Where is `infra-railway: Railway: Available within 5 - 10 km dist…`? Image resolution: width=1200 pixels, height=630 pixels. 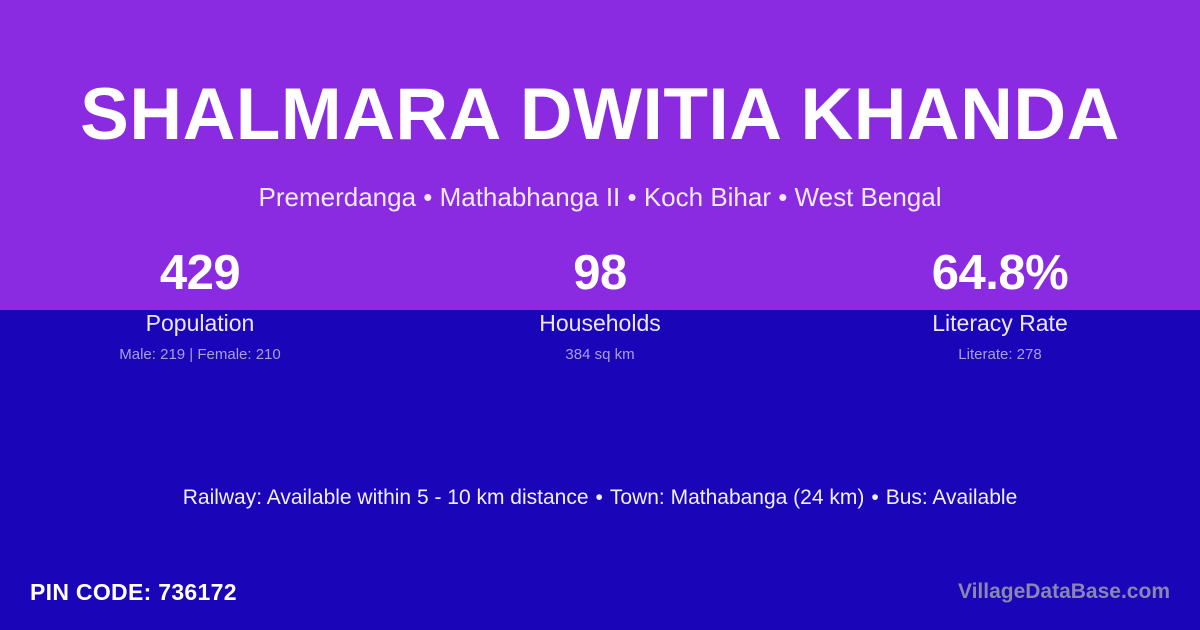 infra-railway: Railway: Available within 5 - 10 km dist… is located at coordinates (385, 497).